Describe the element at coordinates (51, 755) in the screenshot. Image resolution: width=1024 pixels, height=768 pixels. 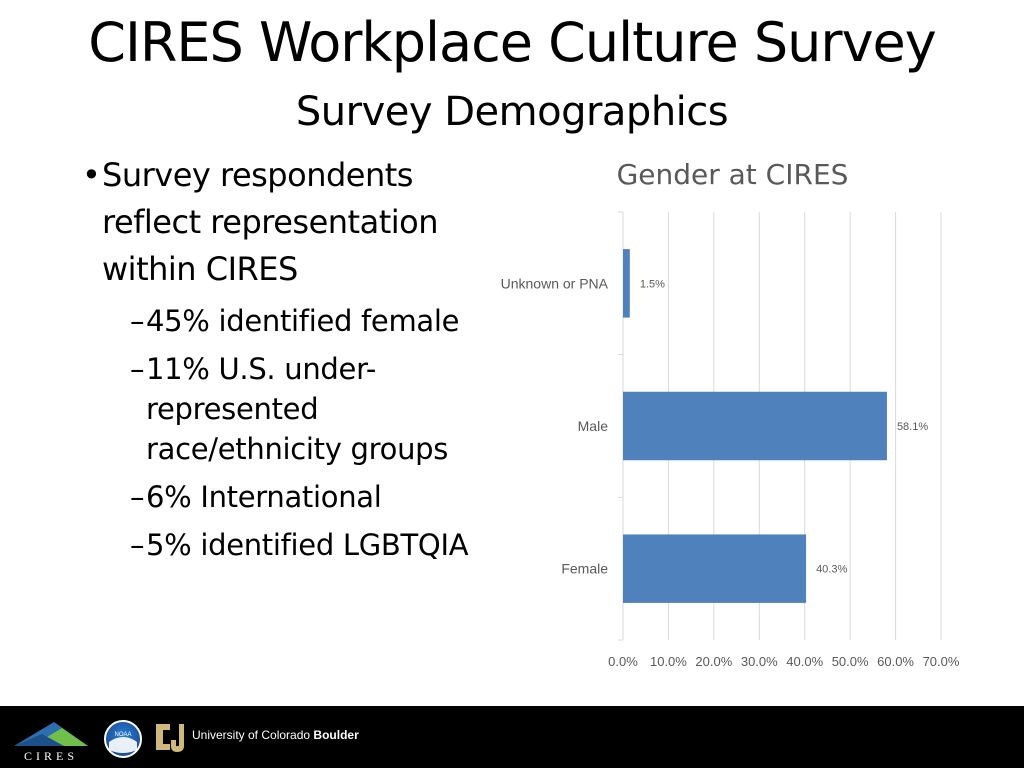
I see `cires-logo-text: CIRES` at that location.